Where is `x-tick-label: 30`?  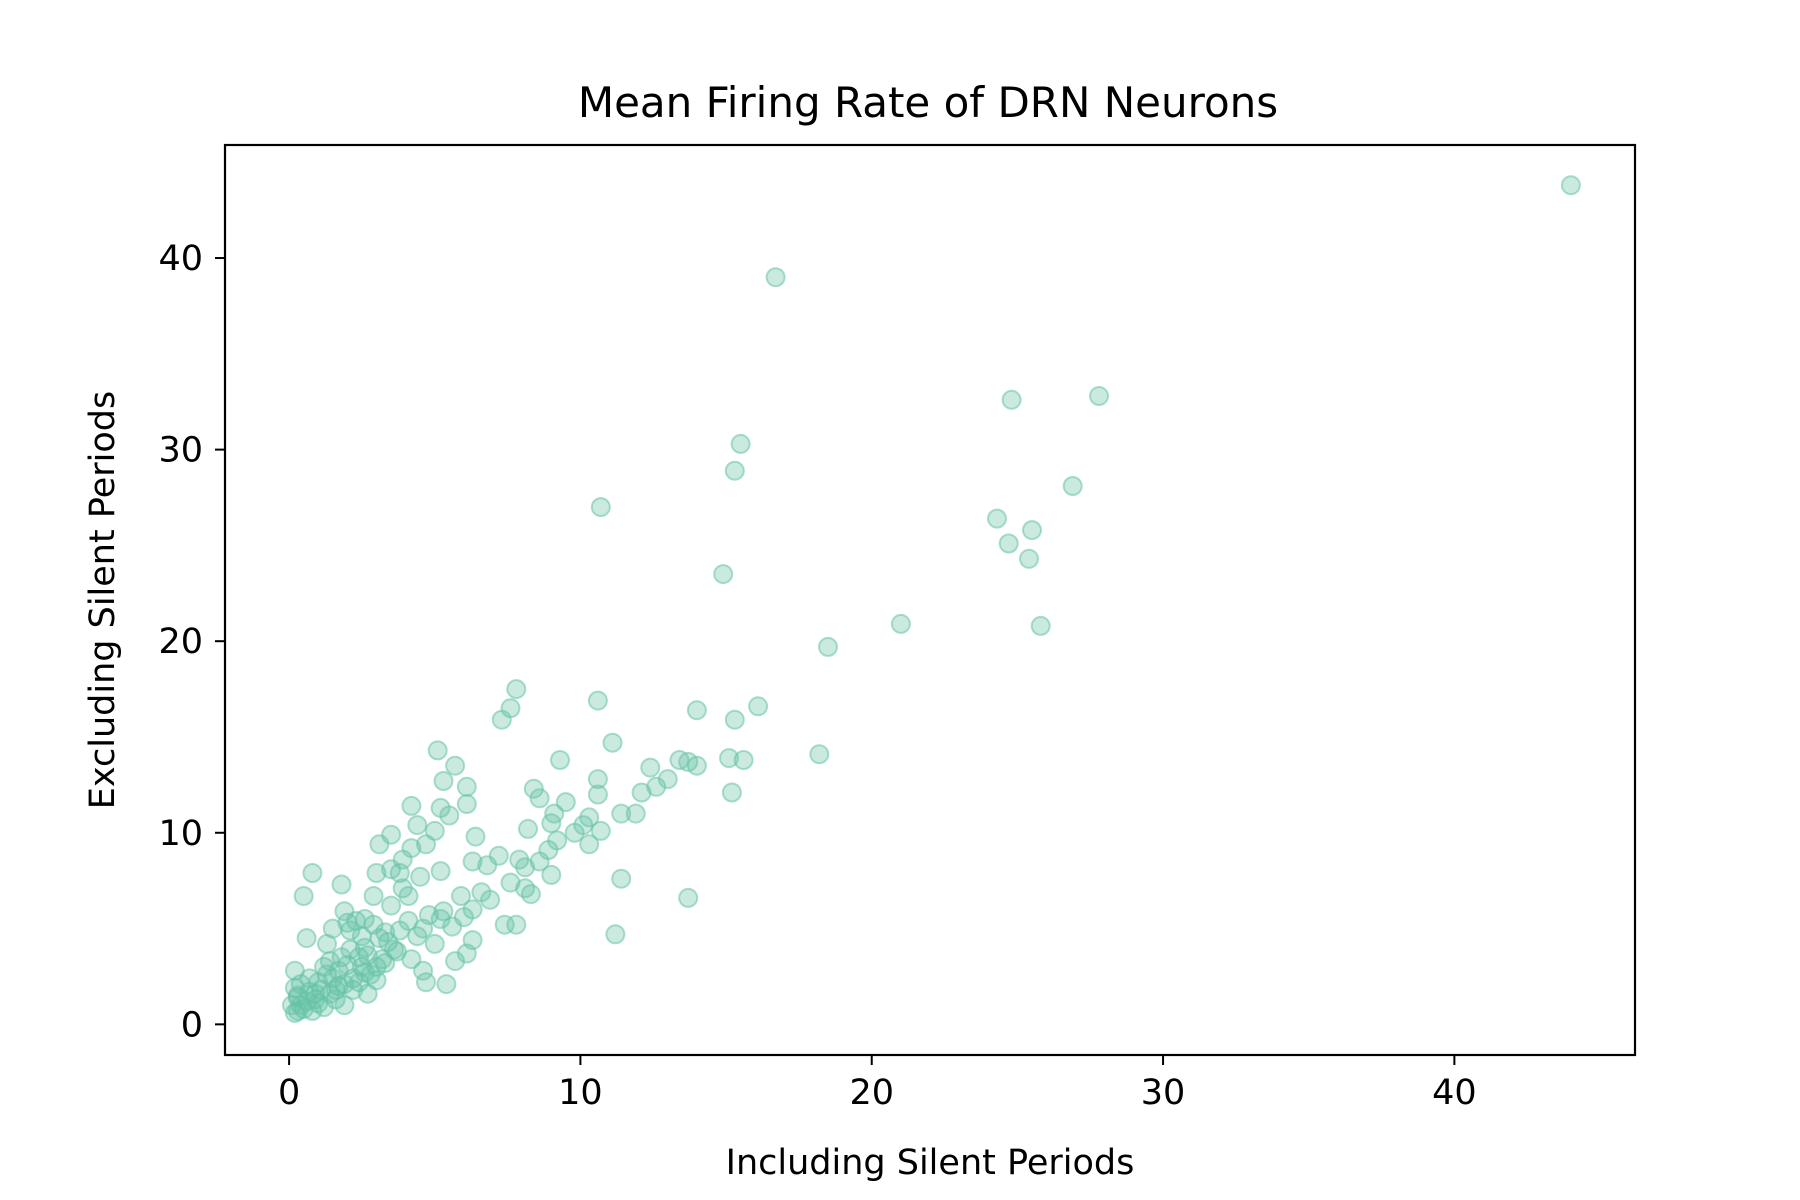 x-tick-label: 30 is located at coordinates (1163, 1093).